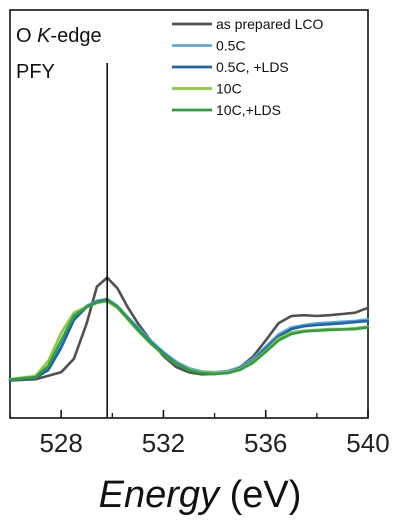 Image resolution: width=398 pixels, height=529 pixels. Describe the element at coordinates (248, 110) in the screenshot. I see `legend-label-5: 10C,+LDS` at that location.